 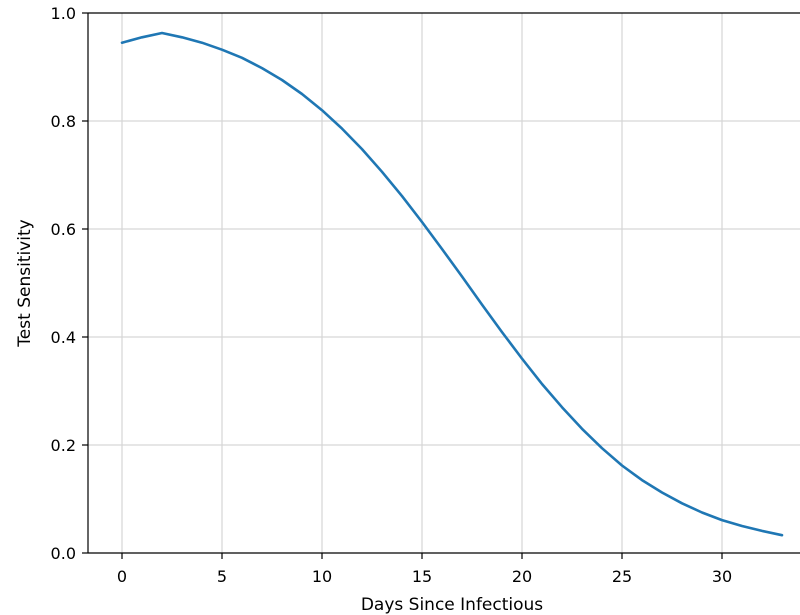 What do you see at coordinates (63, 445) in the screenshot?
I see `y-tick-label: 0.2` at bounding box center [63, 445].